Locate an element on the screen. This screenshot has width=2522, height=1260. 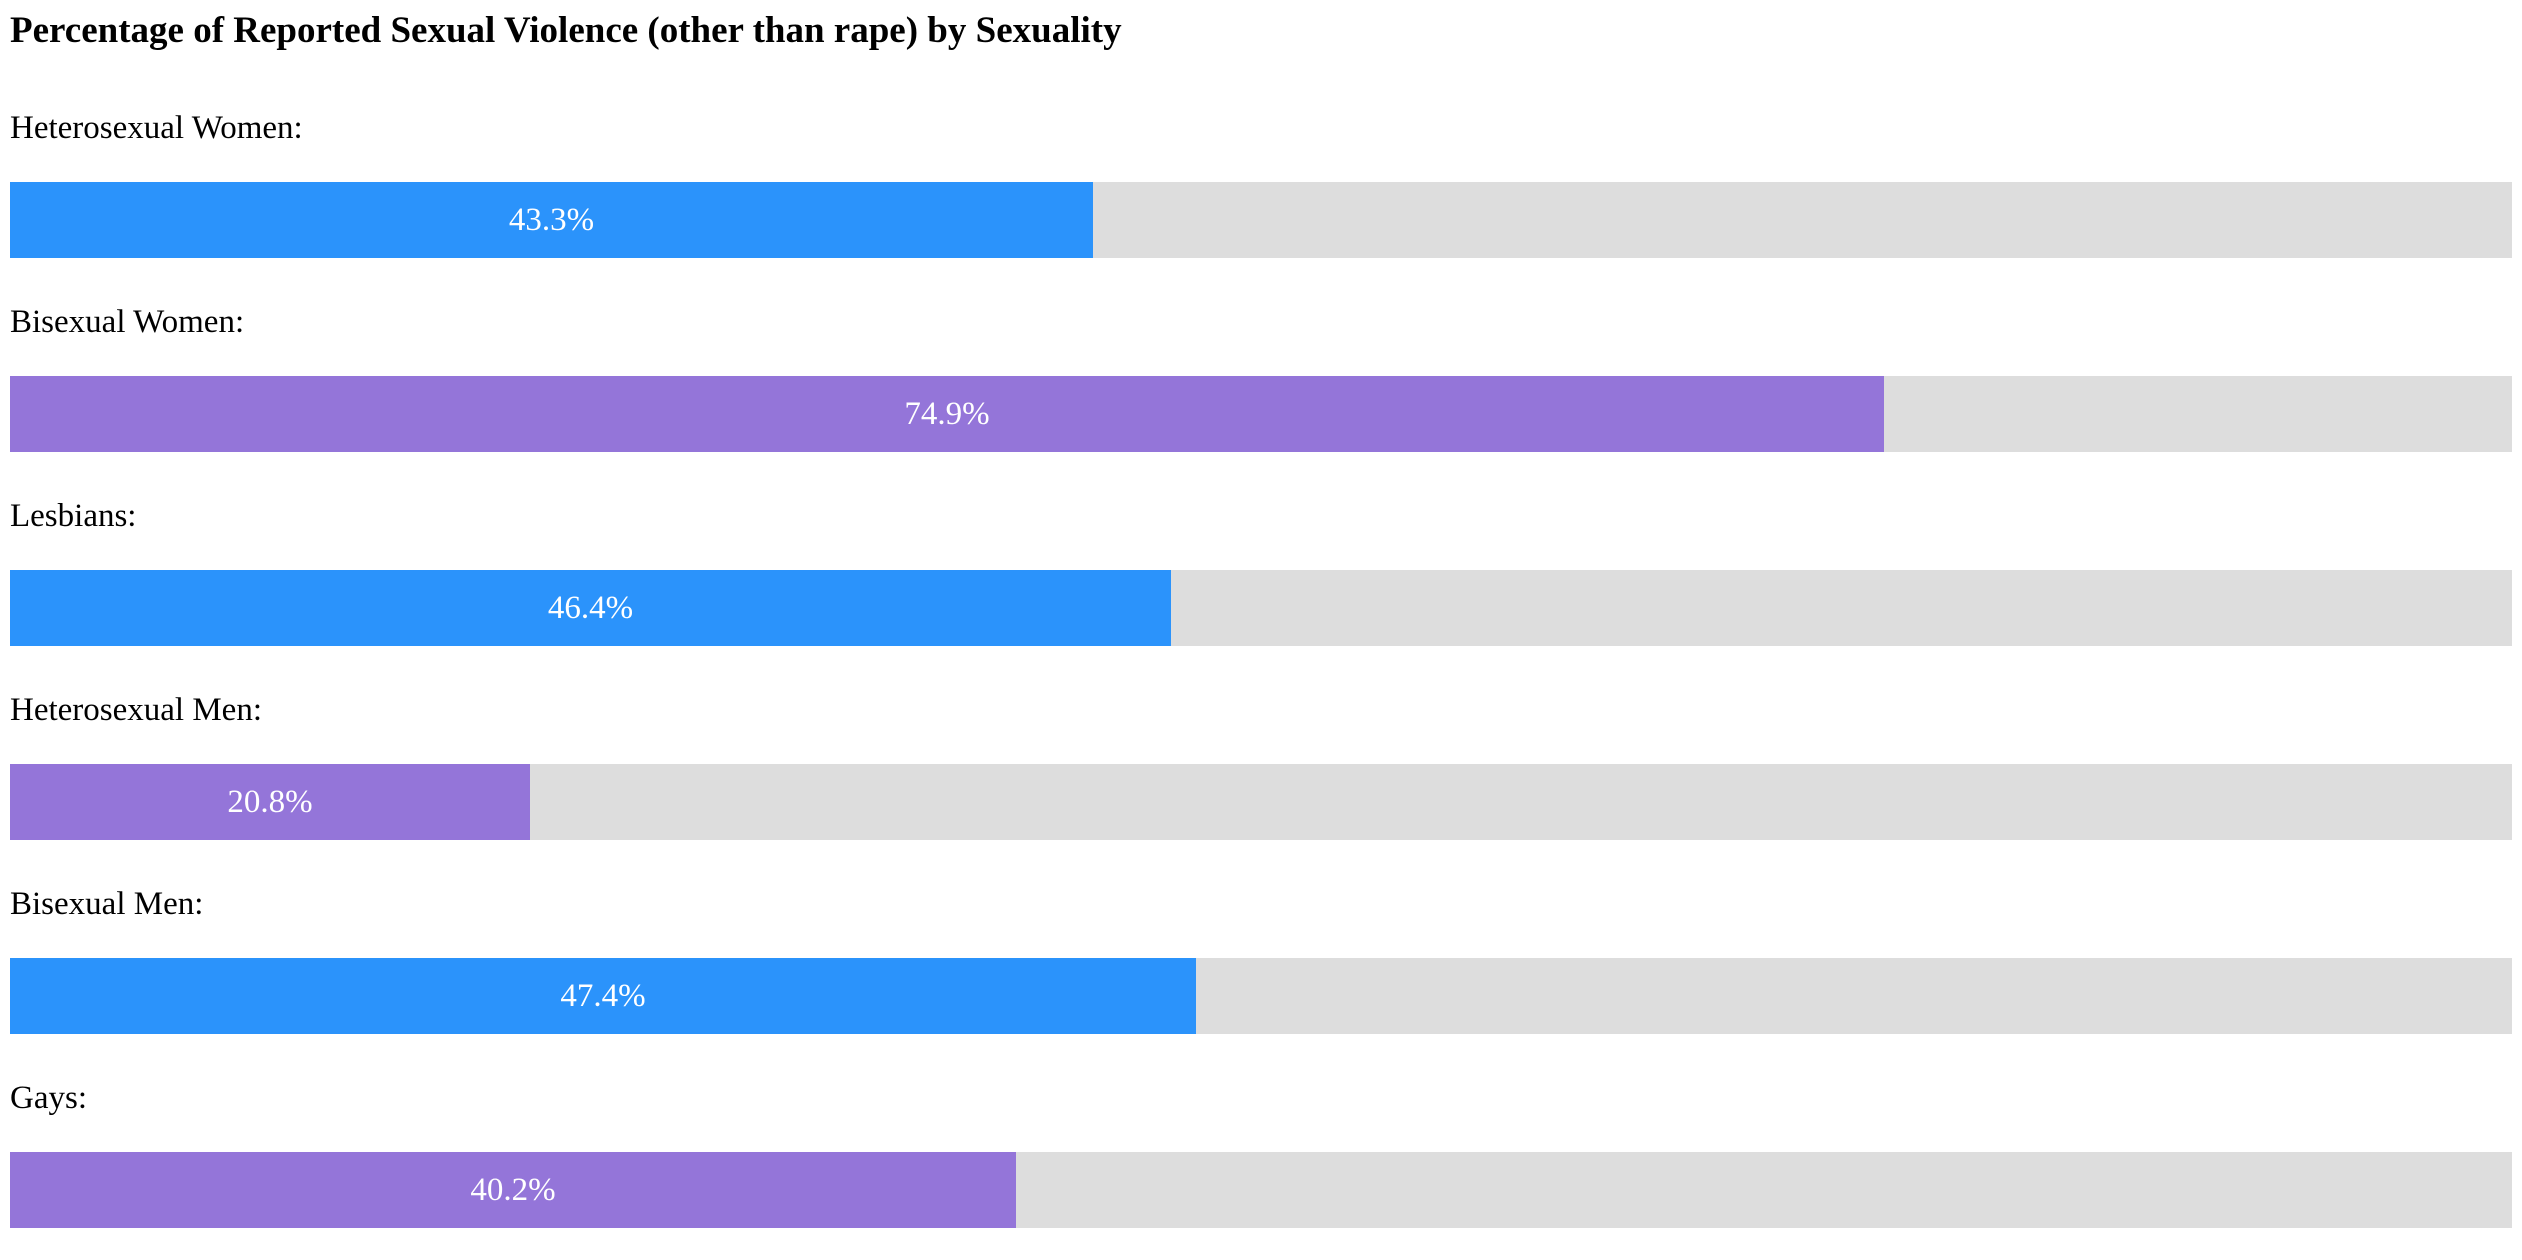
bar-track: 46.4% is located at coordinates (1261, 608).